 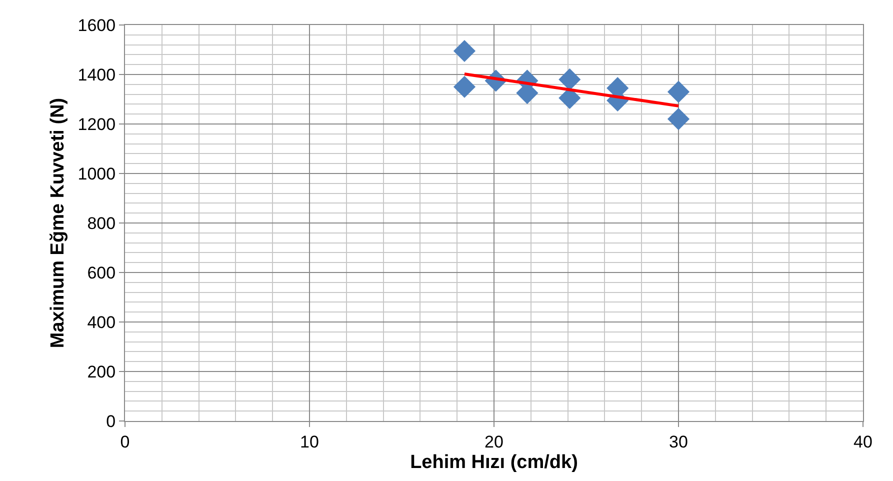 What do you see at coordinates (97, 174) in the screenshot?
I see `y-tick-label: 1000` at bounding box center [97, 174].